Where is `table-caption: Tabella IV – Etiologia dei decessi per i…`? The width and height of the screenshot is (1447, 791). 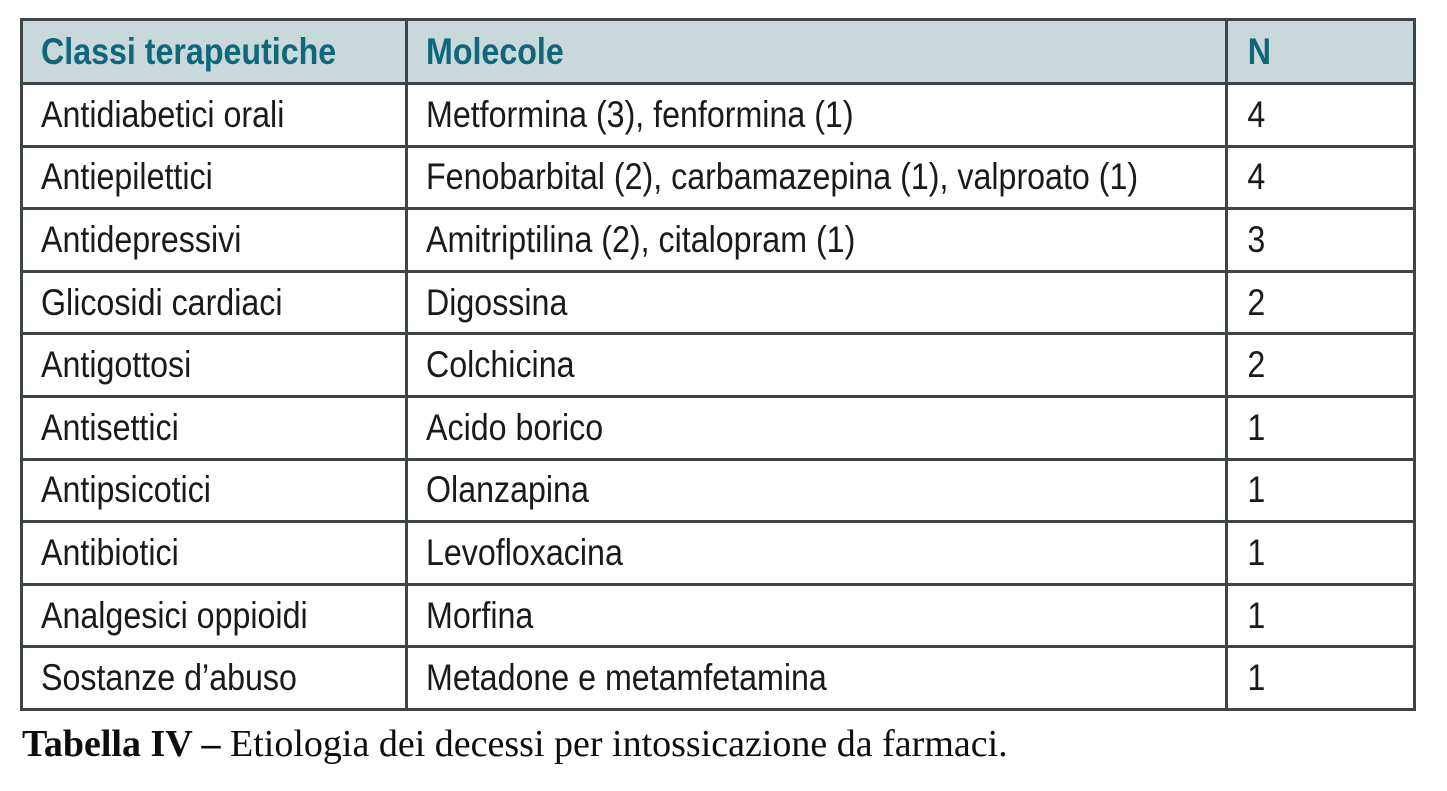 table-caption: Tabella IV – Etiologia dei decessi per i… is located at coordinates (717, 744).